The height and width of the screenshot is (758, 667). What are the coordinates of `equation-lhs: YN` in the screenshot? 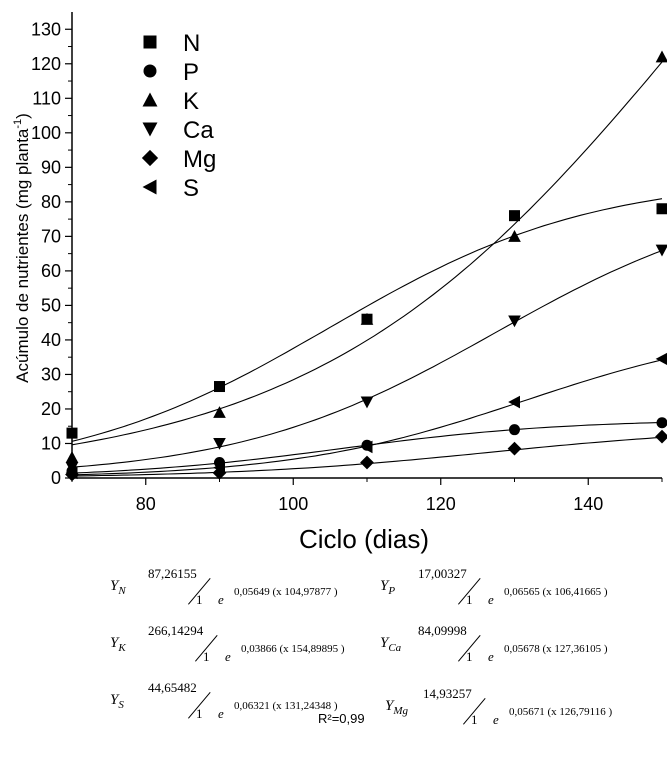 It's located at (118, 587).